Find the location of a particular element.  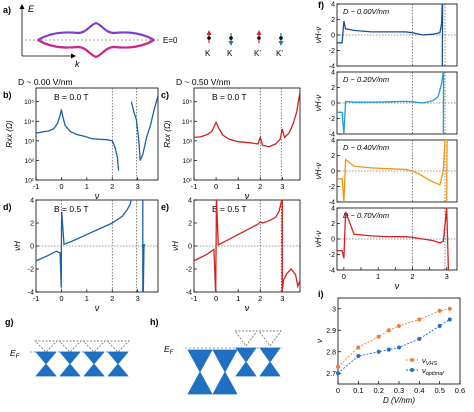

x-tick-label: 0.6 is located at coordinates (460, 390).